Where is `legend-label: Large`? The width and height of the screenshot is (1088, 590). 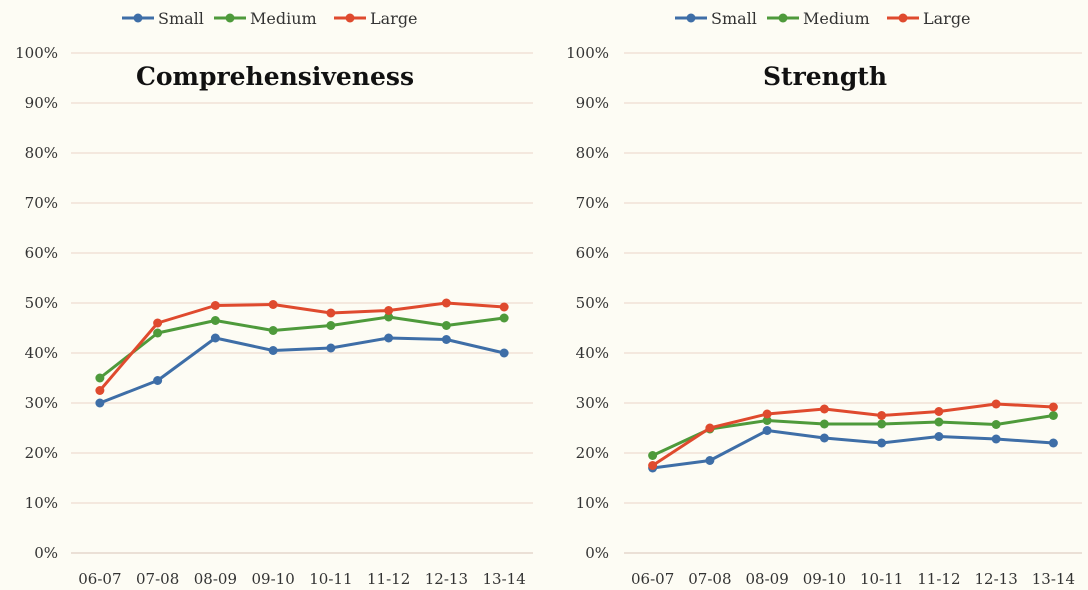
legend-label: Large is located at coordinates (947, 18).